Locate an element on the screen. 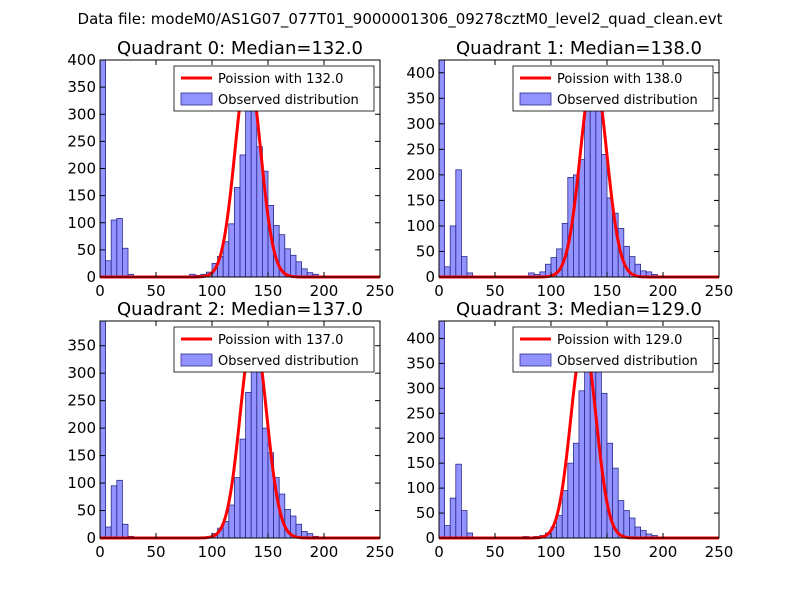  quadrant-2-ytick-label: 0 is located at coordinates (91, 538).